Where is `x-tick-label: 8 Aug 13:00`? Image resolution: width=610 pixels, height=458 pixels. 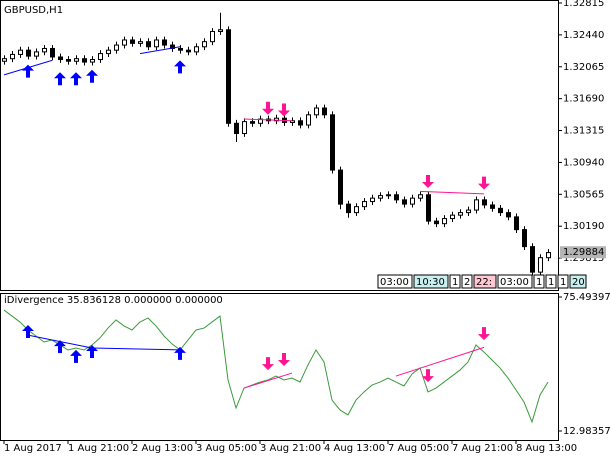
x-tick-label: 8 Aug 13:00 is located at coordinates (546, 448).